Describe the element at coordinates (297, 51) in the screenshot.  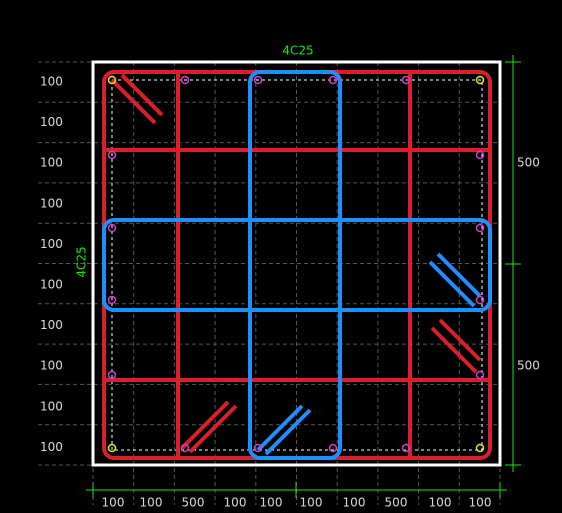
I see `top-rebar-label: 4C25` at that location.